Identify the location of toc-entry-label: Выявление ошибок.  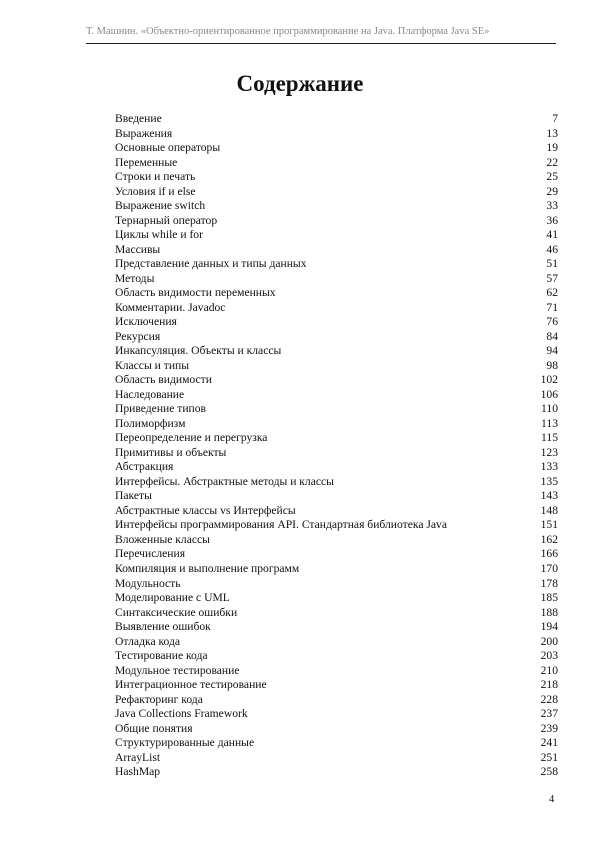
(163, 627).